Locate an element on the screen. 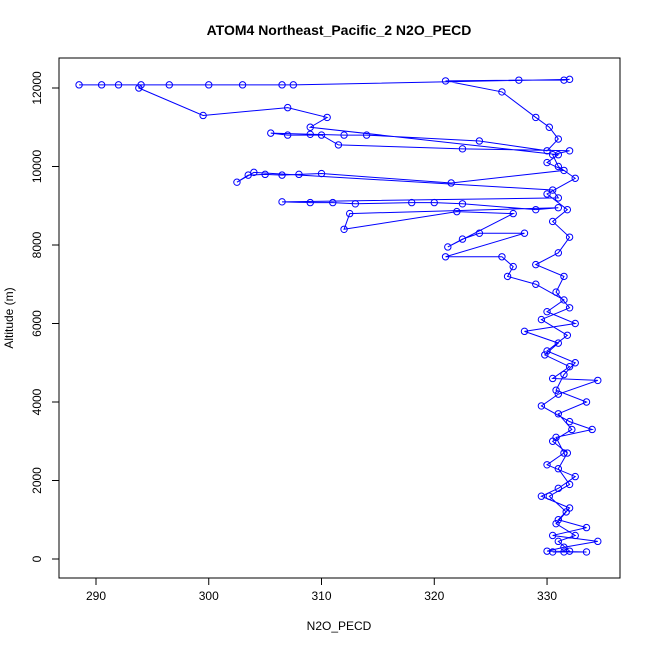  y-tick-label: 0 is located at coordinates (37, 558).